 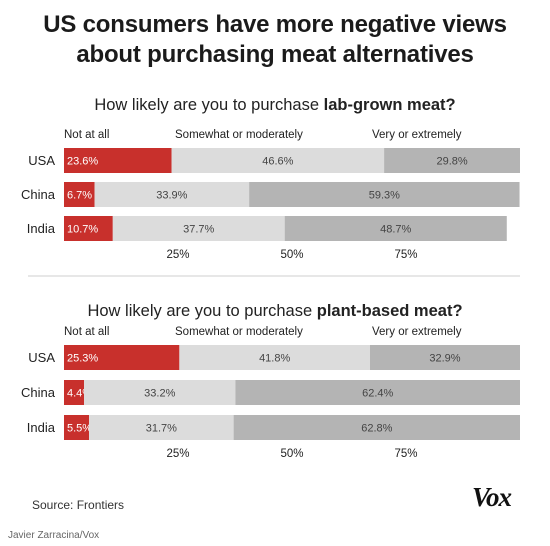 I want to click on data-label: 41.8%, so click(x=274, y=359).